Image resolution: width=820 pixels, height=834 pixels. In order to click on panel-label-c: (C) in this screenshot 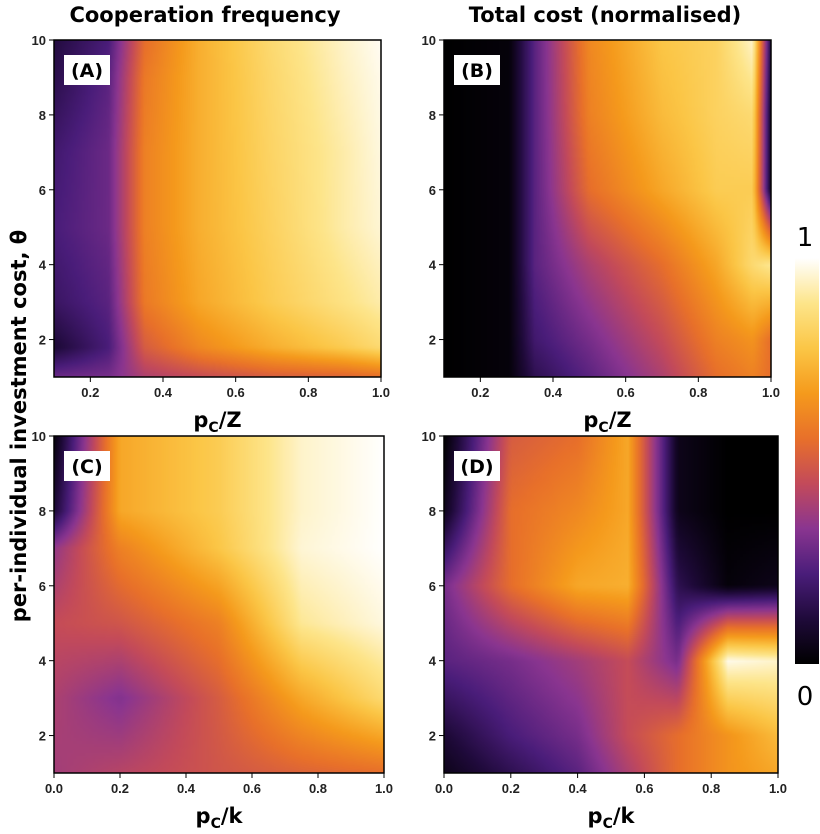, I will do `click(86, 467)`.